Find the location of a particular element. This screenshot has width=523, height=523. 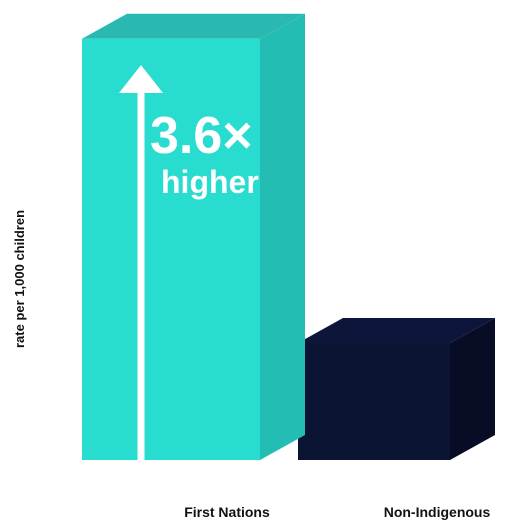

arrow-head is located at coordinates (141, 79).